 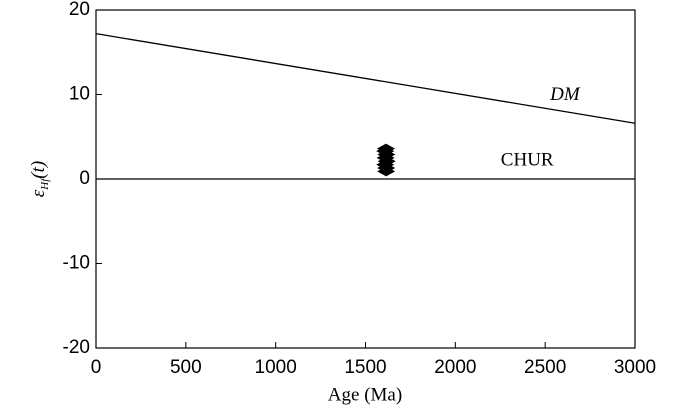 What do you see at coordinates (76, 263) in the screenshot?
I see `y-tick-label: -10` at bounding box center [76, 263].